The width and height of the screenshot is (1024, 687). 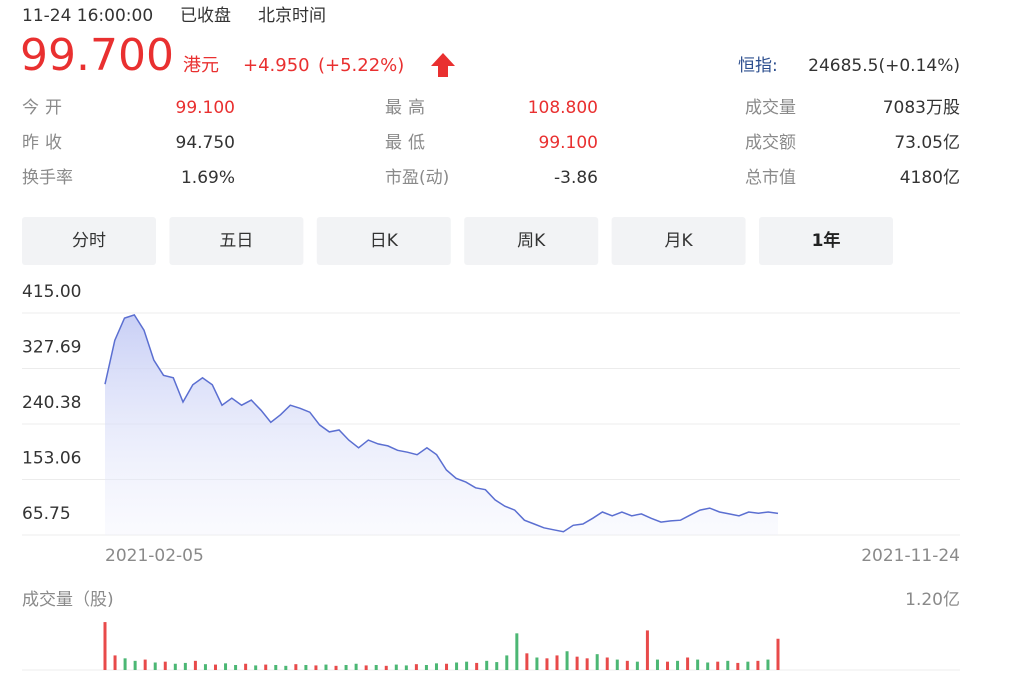 What do you see at coordinates (770, 178) in the screenshot?
I see `stat-label: 总市值` at bounding box center [770, 178].